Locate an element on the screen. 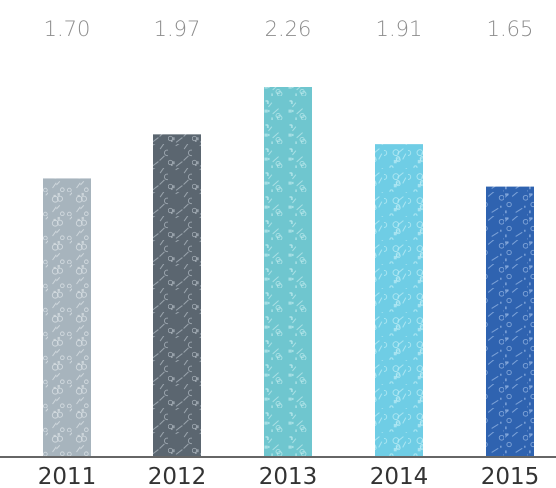 Image resolution: width=556 pixels, height=488 pixels. value-label-2012: 1.97 is located at coordinates (177, 29).